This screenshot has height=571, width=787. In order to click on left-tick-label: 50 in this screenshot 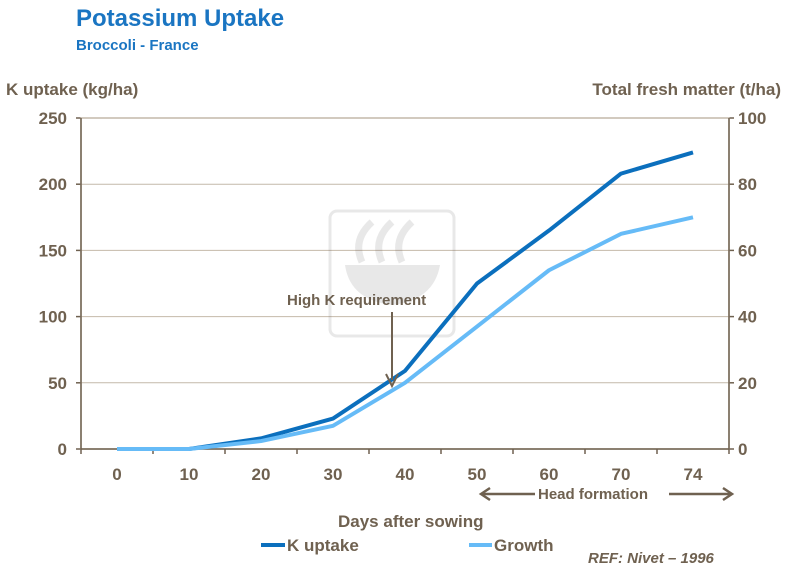, I will do `click(57, 383)`.